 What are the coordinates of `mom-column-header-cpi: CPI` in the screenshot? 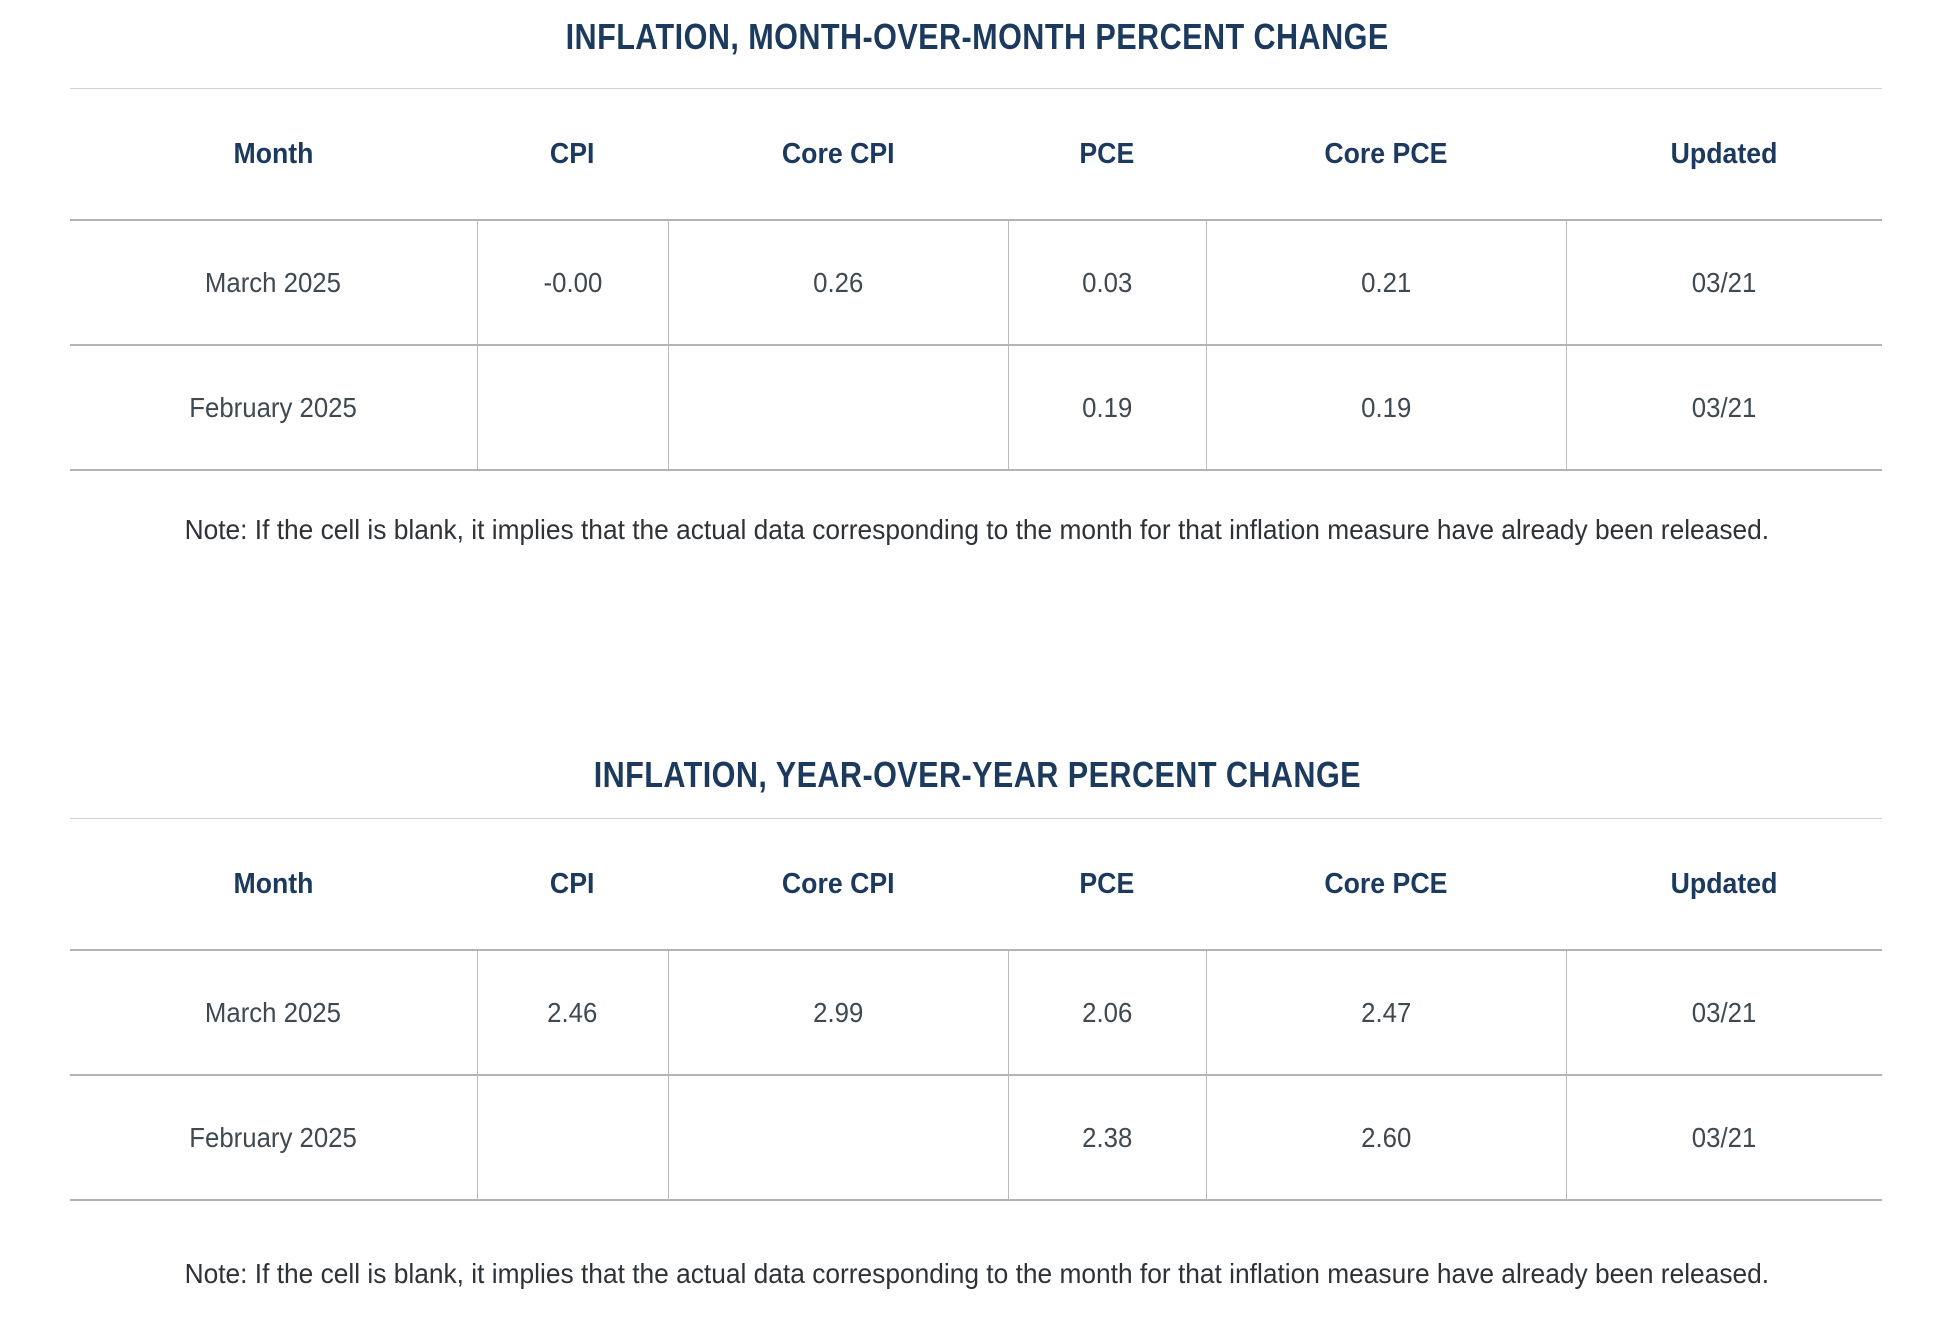 It's located at (572, 154).